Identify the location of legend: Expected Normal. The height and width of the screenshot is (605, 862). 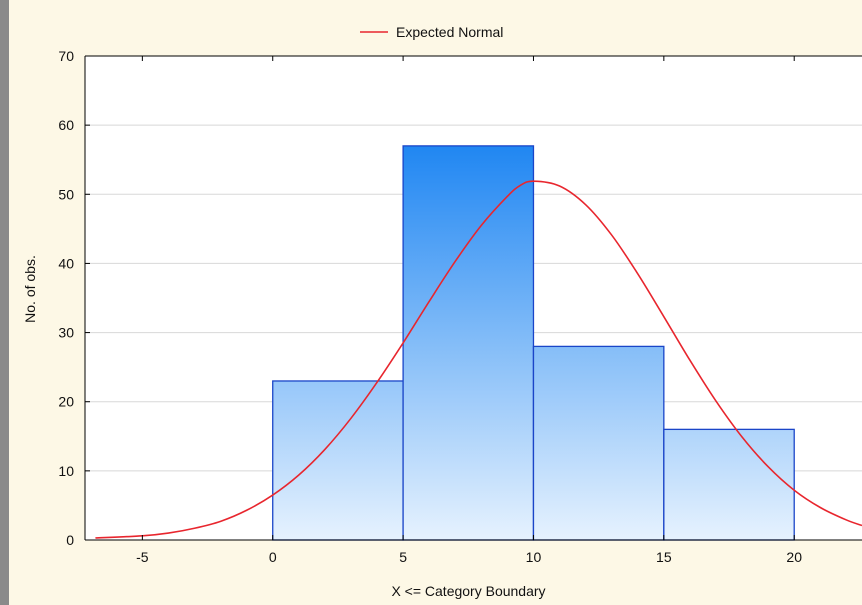
(431, 32).